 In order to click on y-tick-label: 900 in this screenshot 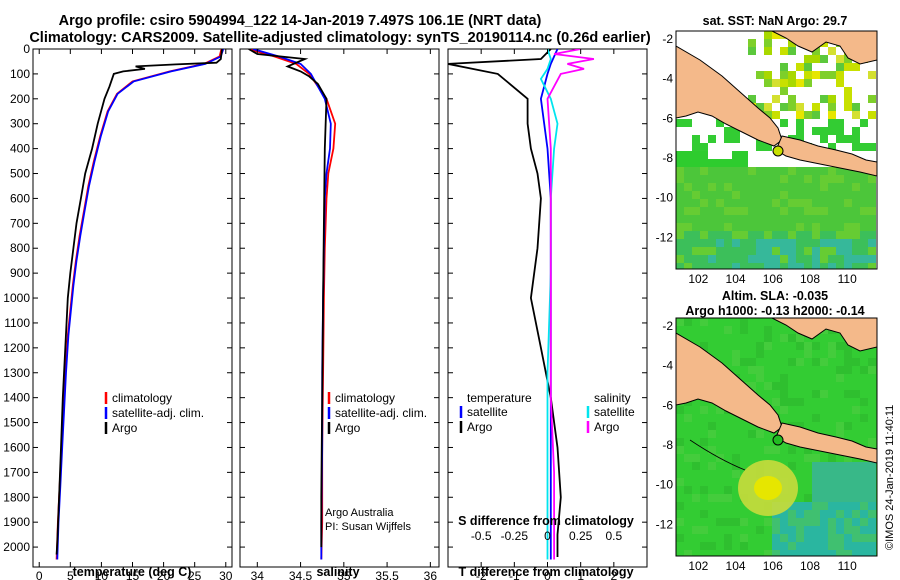, I will do `click(20, 273)`.